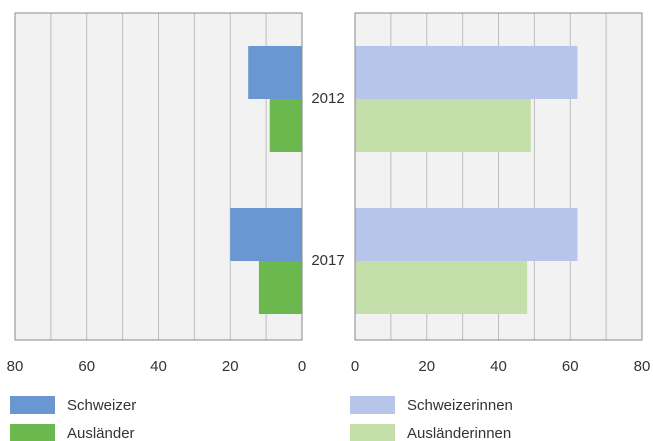  What do you see at coordinates (101, 433) in the screenshot?
I see `legend-label: Ausländer` at bounding box center [101, 433].